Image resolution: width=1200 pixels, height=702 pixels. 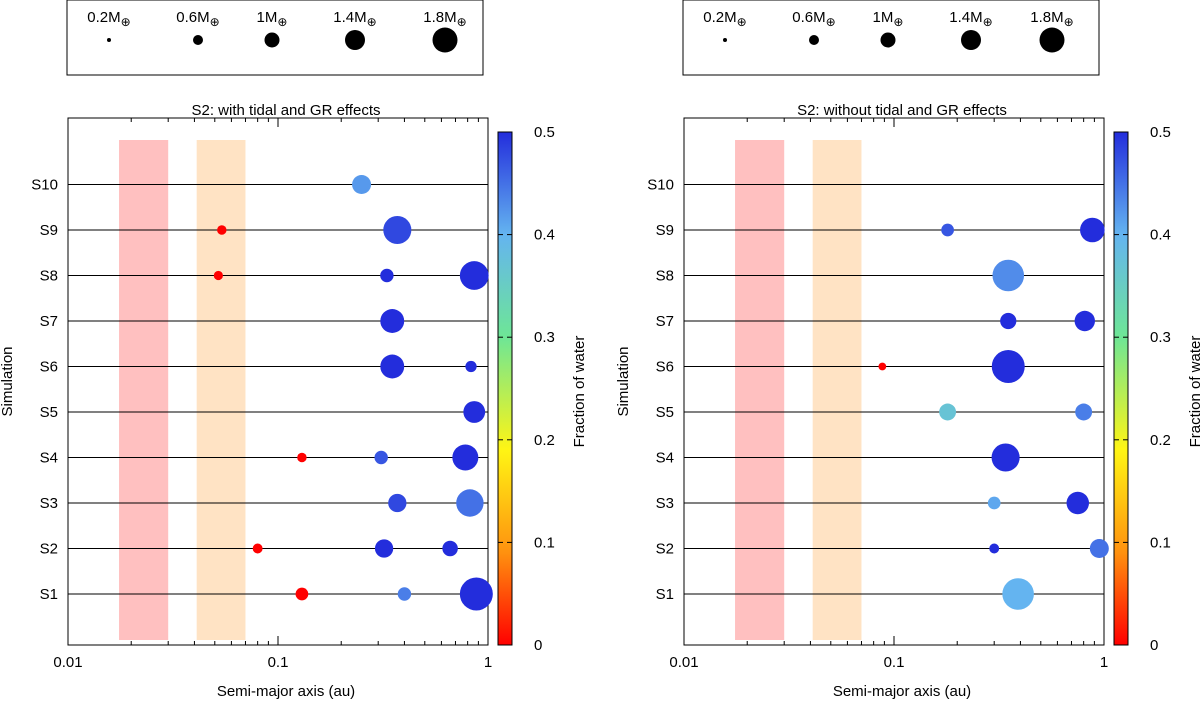 I want to click on y-tick-label: S1, so click(x=665, y=594).